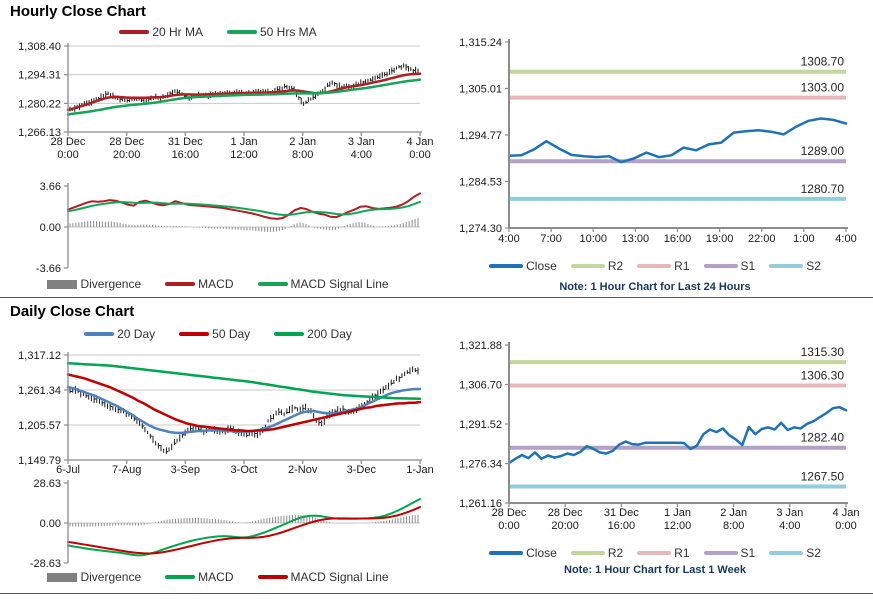  Describe the element at coordinates (823, 151) in the screenshot. I see `pivot-label-s1: 1289.00` at that location.